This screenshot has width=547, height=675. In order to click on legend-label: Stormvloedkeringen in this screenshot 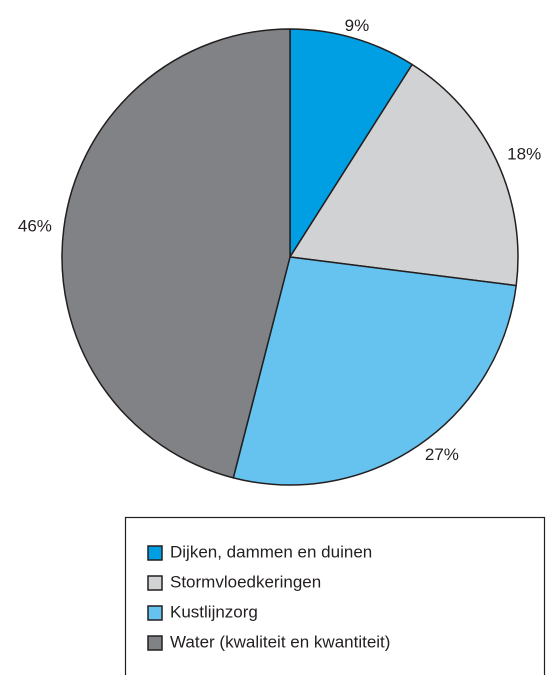, I will do `click(245, 581)`.